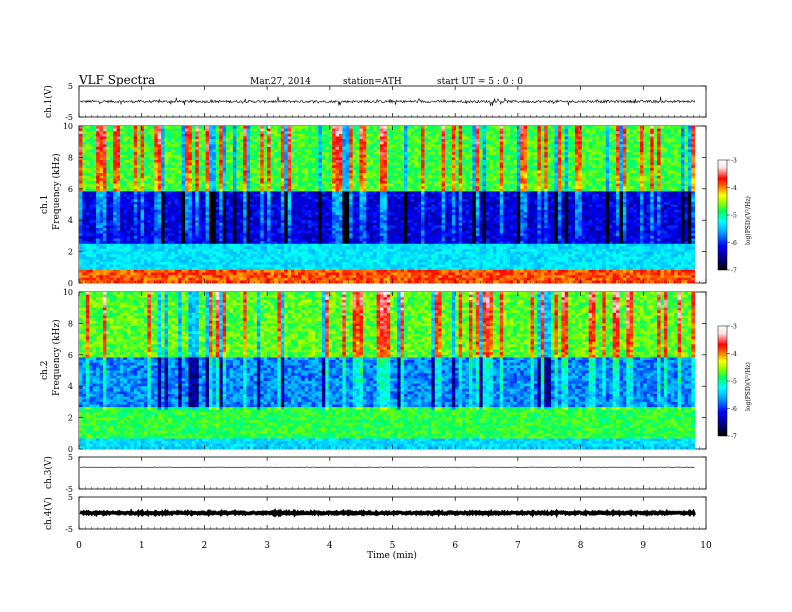 The image size is (792, 612). I want to click on ch2-colorbar-ticks: -3 -4 -5 -6 -7, so click(732, 382).